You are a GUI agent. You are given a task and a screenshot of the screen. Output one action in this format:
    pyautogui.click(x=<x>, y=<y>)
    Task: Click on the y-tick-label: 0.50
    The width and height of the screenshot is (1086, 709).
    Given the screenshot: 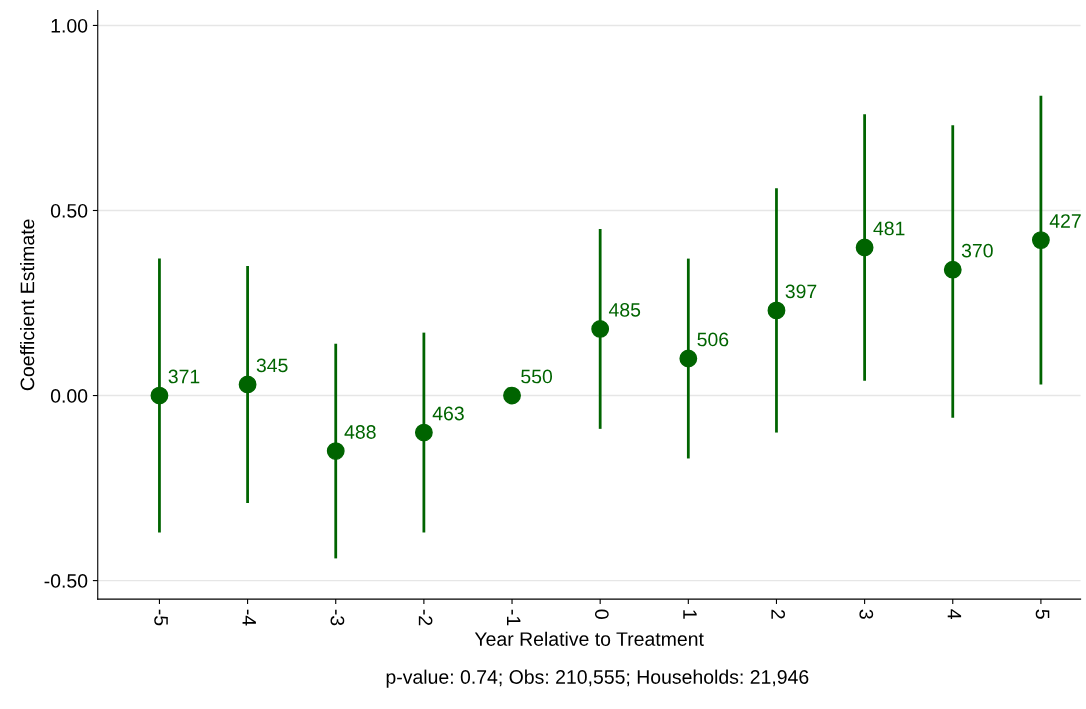 What is the action you would take?
    pyautogui.click(x=69, y=210)
    